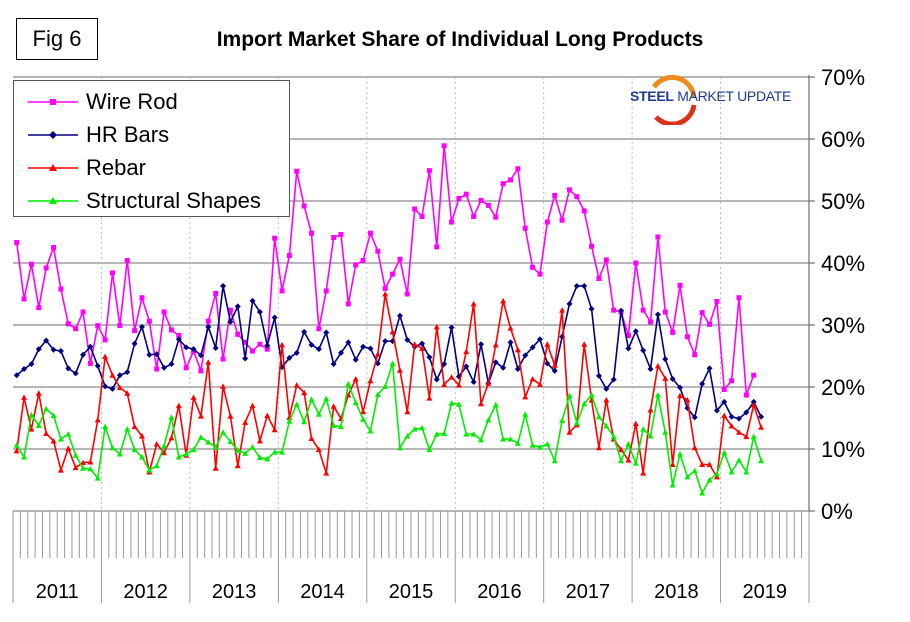 This screenshot has width=910, height=622. What do you see at coordinates (234, 592) in the screenshot?
I see `x-year-label: 2013` at bounding box center [234, 592].